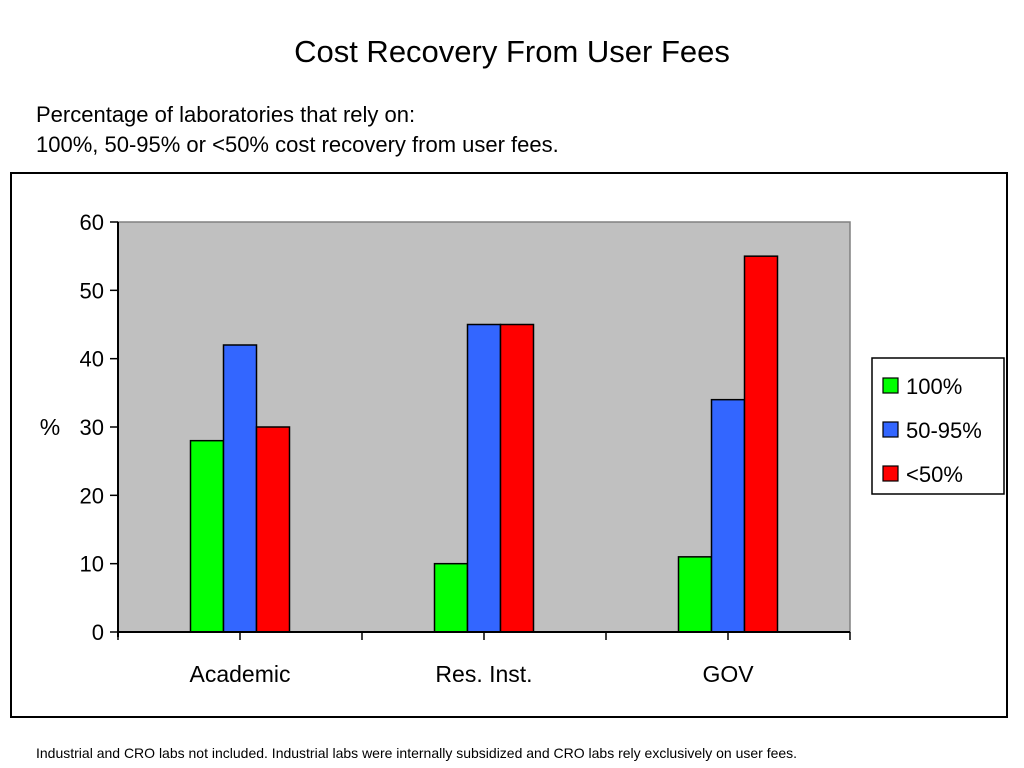 This screenshot has height=768, width=1024. What do you see at coordinates (934, 474) in the screenshot?
I see `legend-label: <50%` at bounding box center [934, 474].